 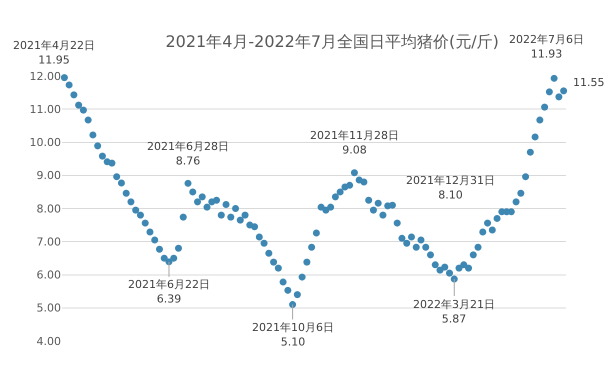 What do you see at coordinates (48, 241) in the screenshot?
I see `y-tick-label: 7.00` at bounding box center [48, 241].